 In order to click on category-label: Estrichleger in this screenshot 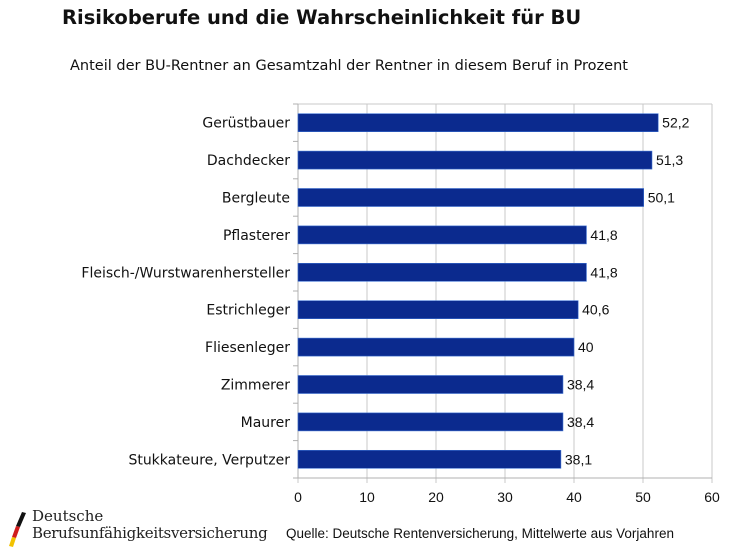, I will do `click(248, 311)`.